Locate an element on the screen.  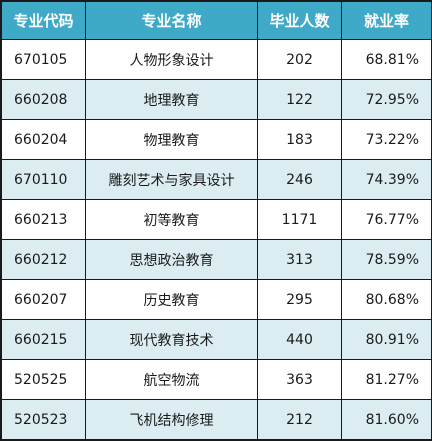
table-row: 660207 历史教育 295 80.68% is located at coordinates (216, 299).